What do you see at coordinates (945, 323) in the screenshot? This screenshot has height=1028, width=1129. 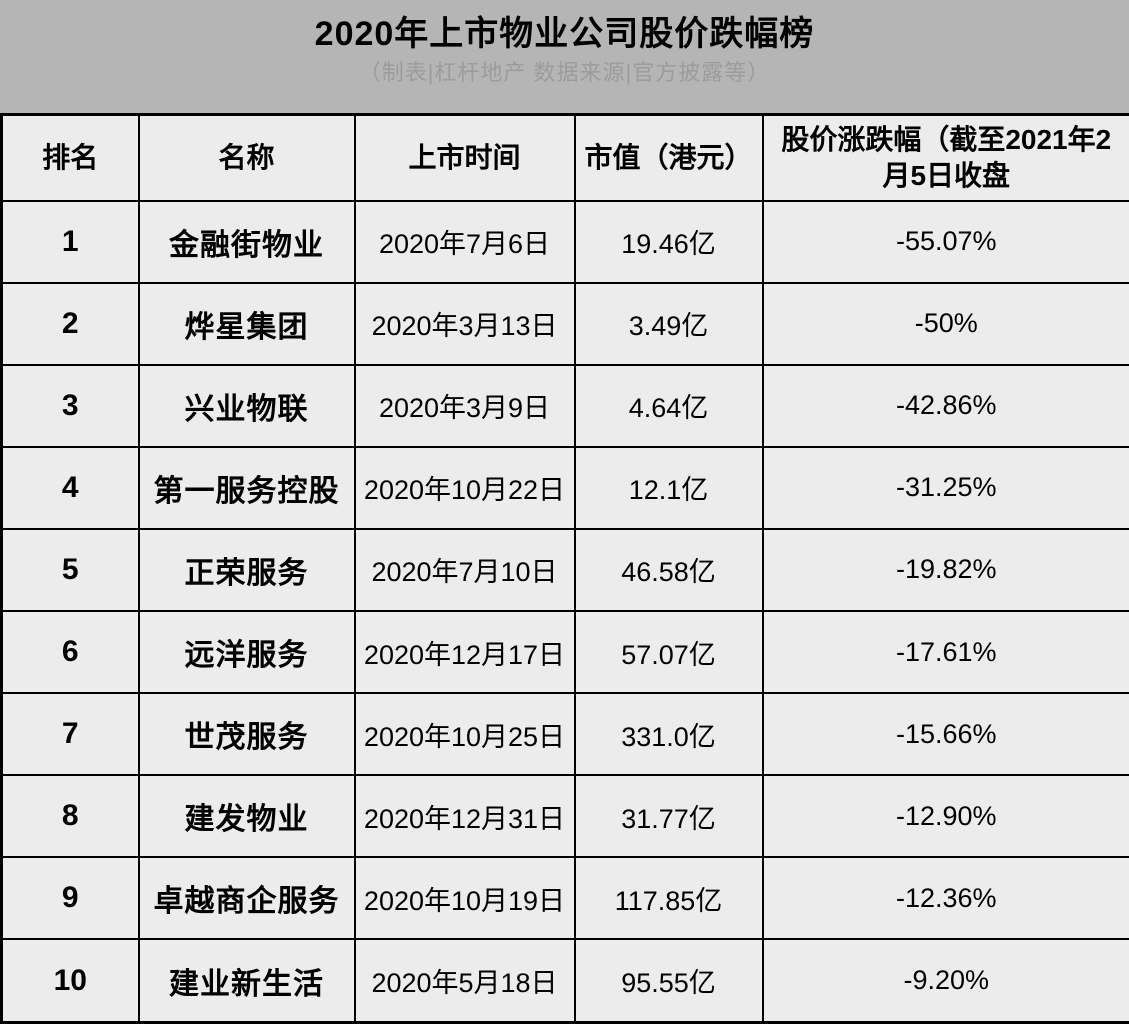 I see `cell-change: -50%` at bounding box center [945, 323].